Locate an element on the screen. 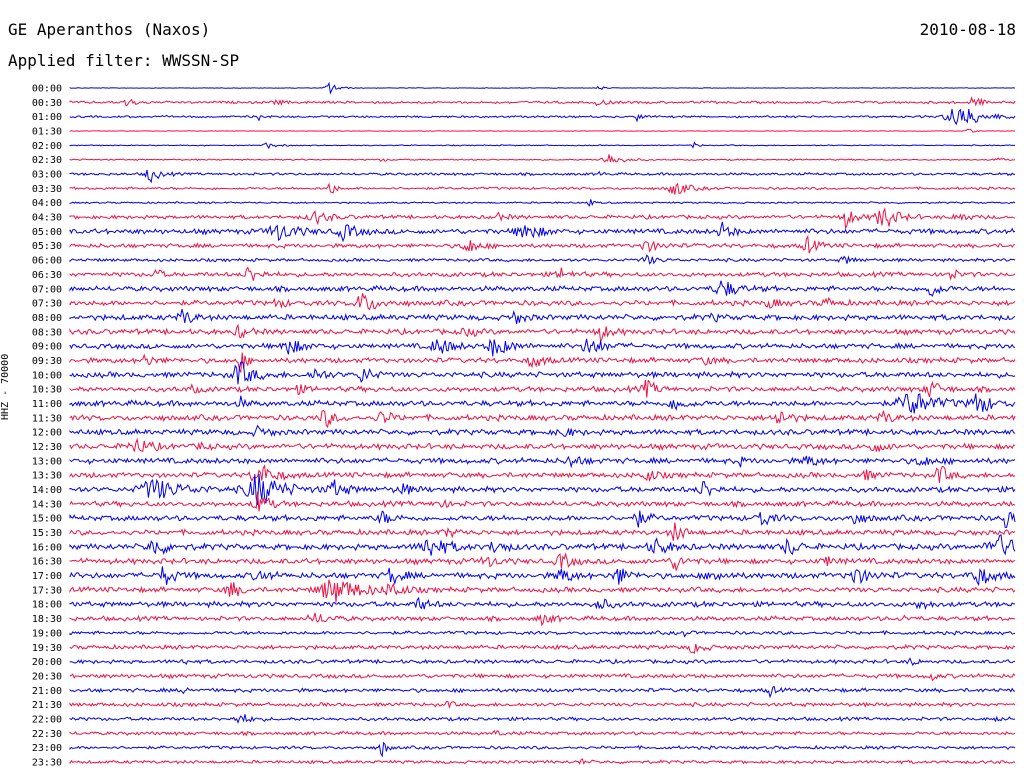  time-tick-label: 04:30 is located at coordinates (47, 218).